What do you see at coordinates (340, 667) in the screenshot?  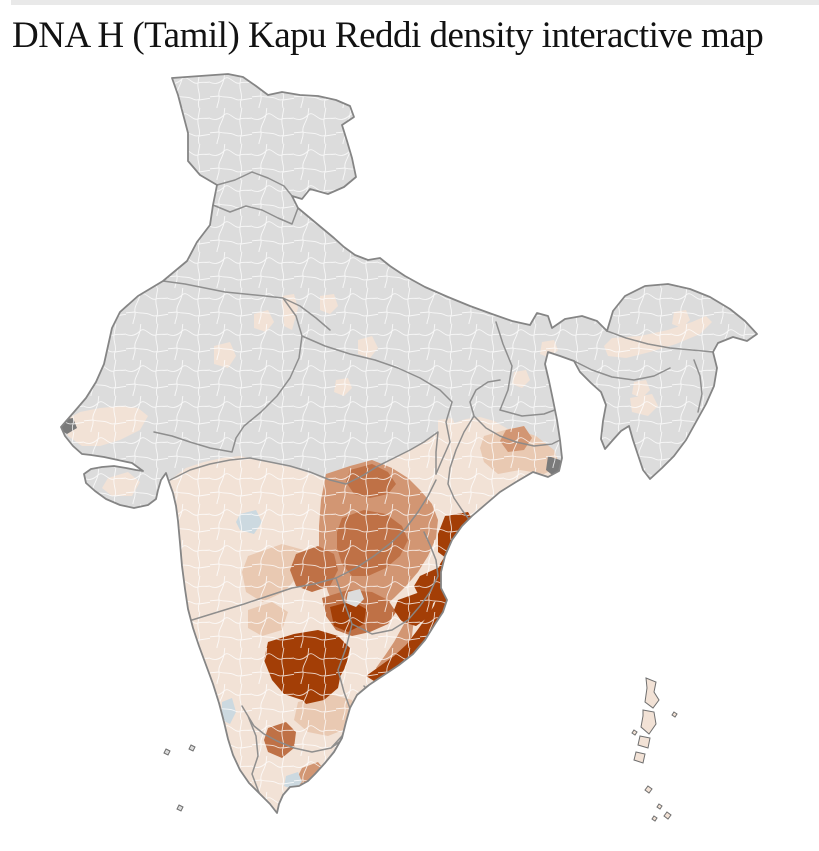 I see `state-border-south` at bounding box center [340, 667].